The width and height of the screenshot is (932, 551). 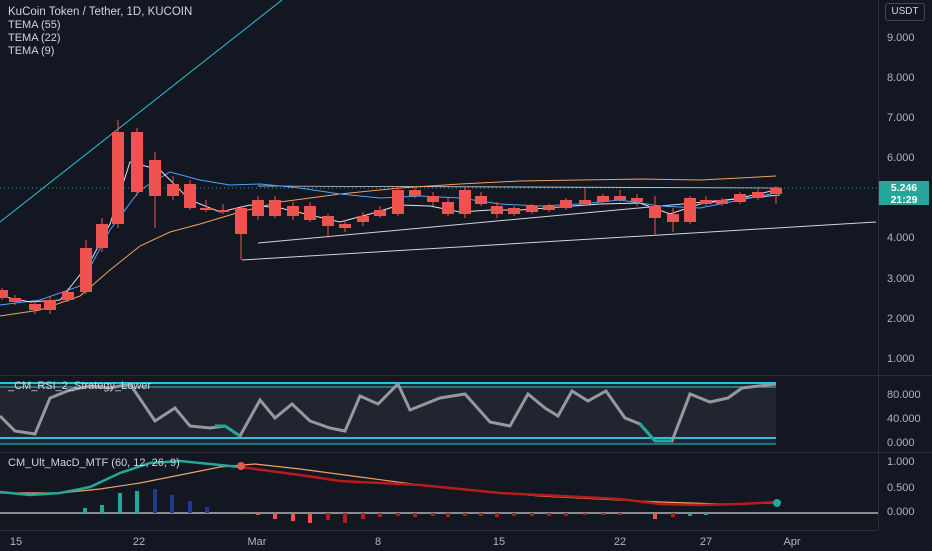 I want to click on last-price-tag: 5.246 21:29, so click(x=904, y=193).